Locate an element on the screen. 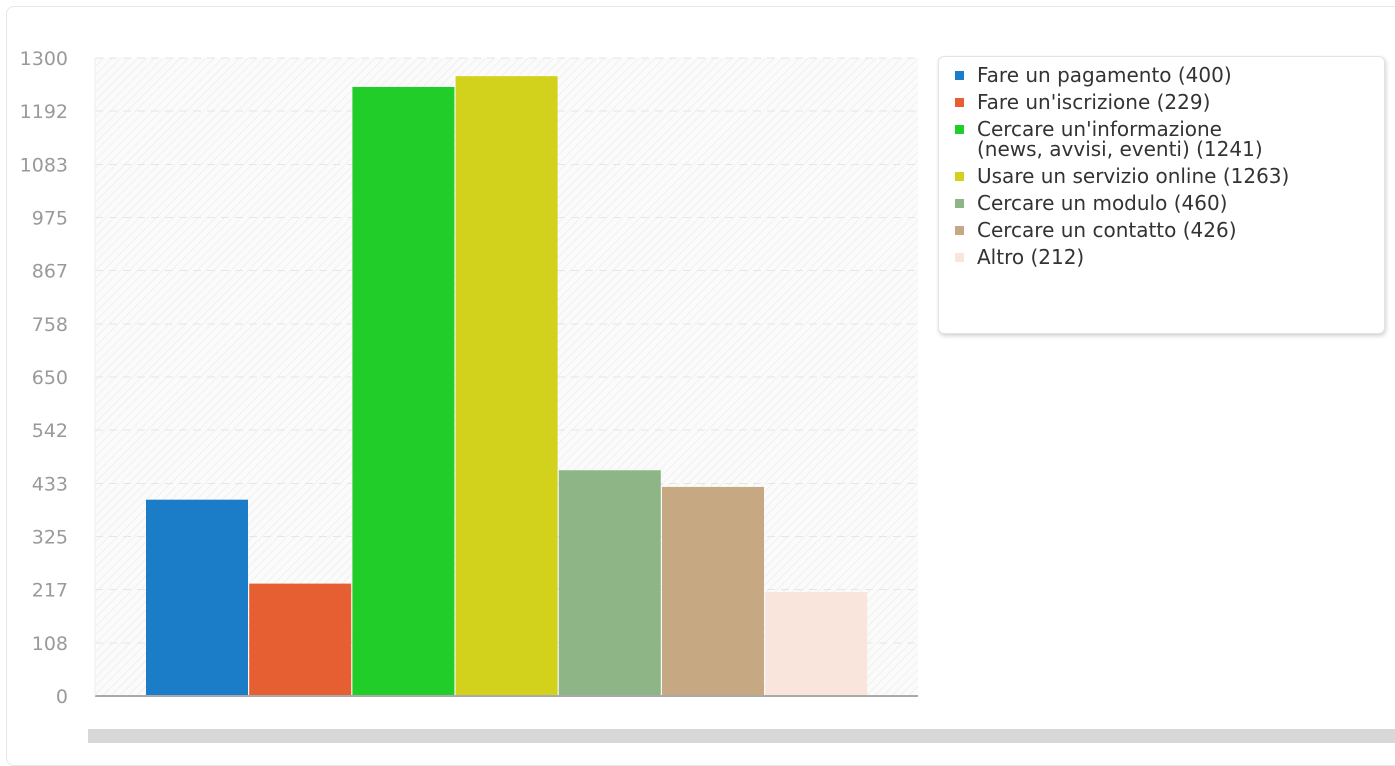 This screenshot has height=766, width=1395. y-tick-label: 108 is located at coordinates (50, 644).